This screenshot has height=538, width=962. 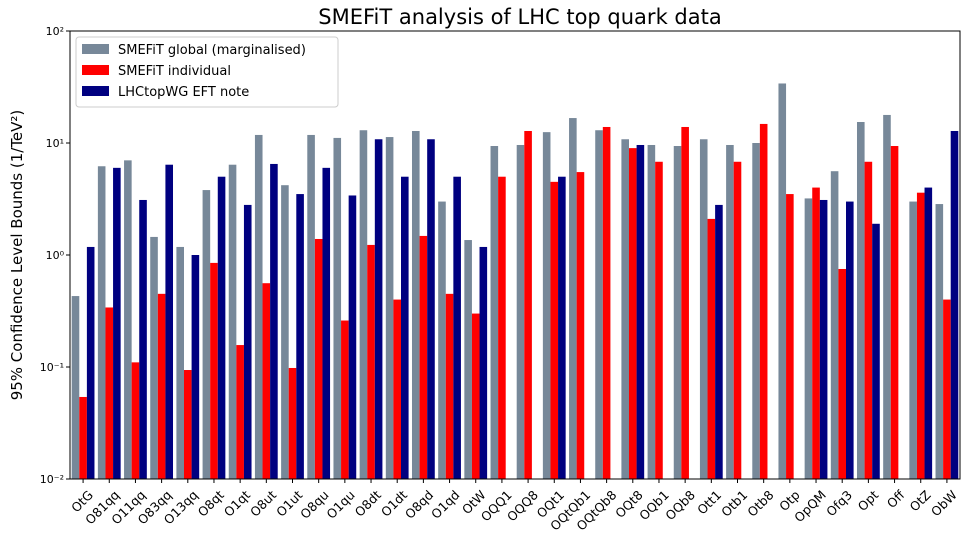 I want to click on y-tick-label: 10⁰, so click(x=55, y=255).